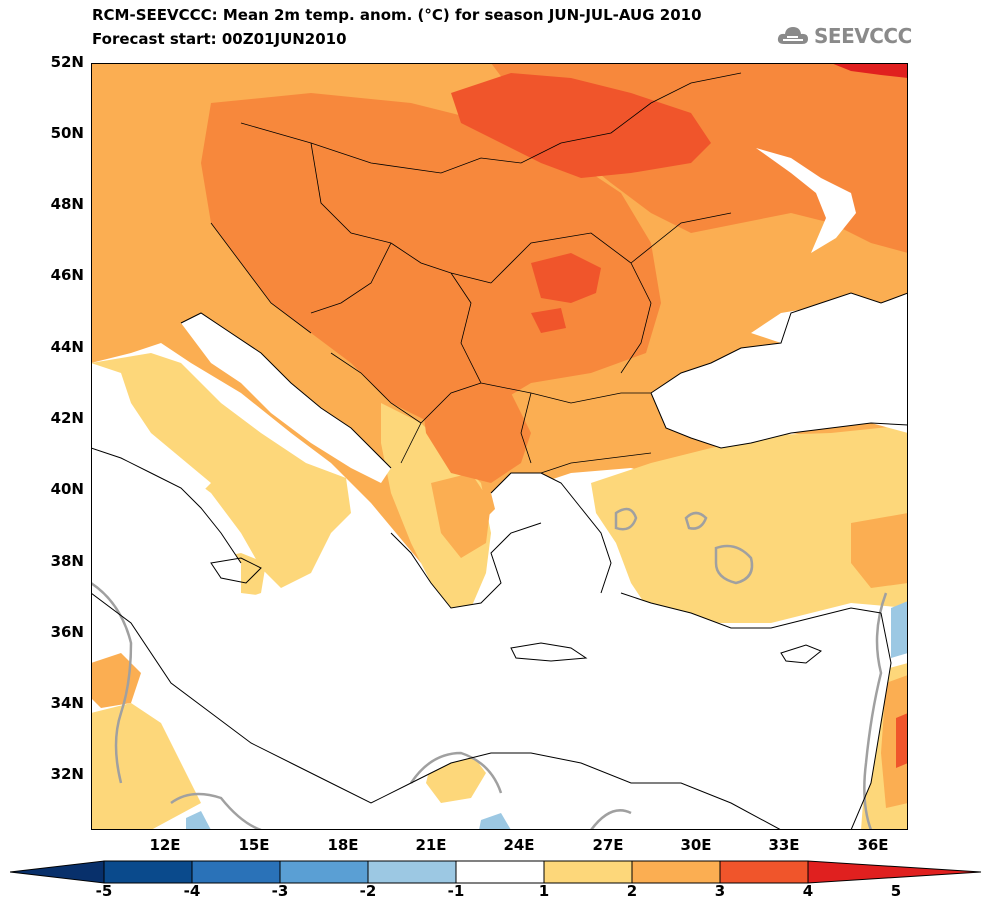 The width and height of the screenshot is (997, 920). Describe the element at coordinates (280, 891) in the screenshot. I see `colorbar-label: -3` at that location.